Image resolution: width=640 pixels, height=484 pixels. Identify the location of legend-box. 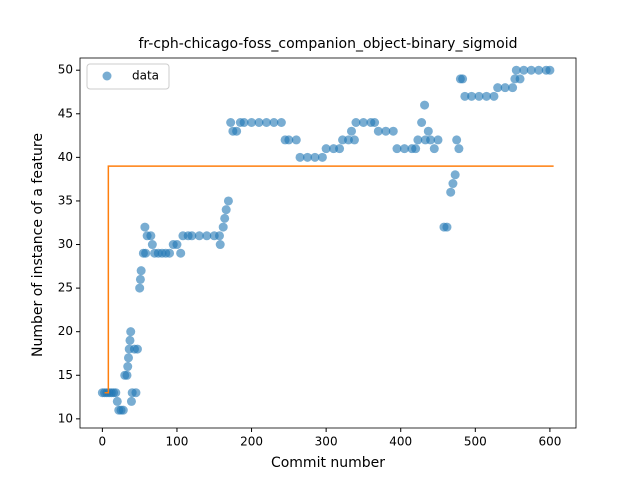
(128, 76).